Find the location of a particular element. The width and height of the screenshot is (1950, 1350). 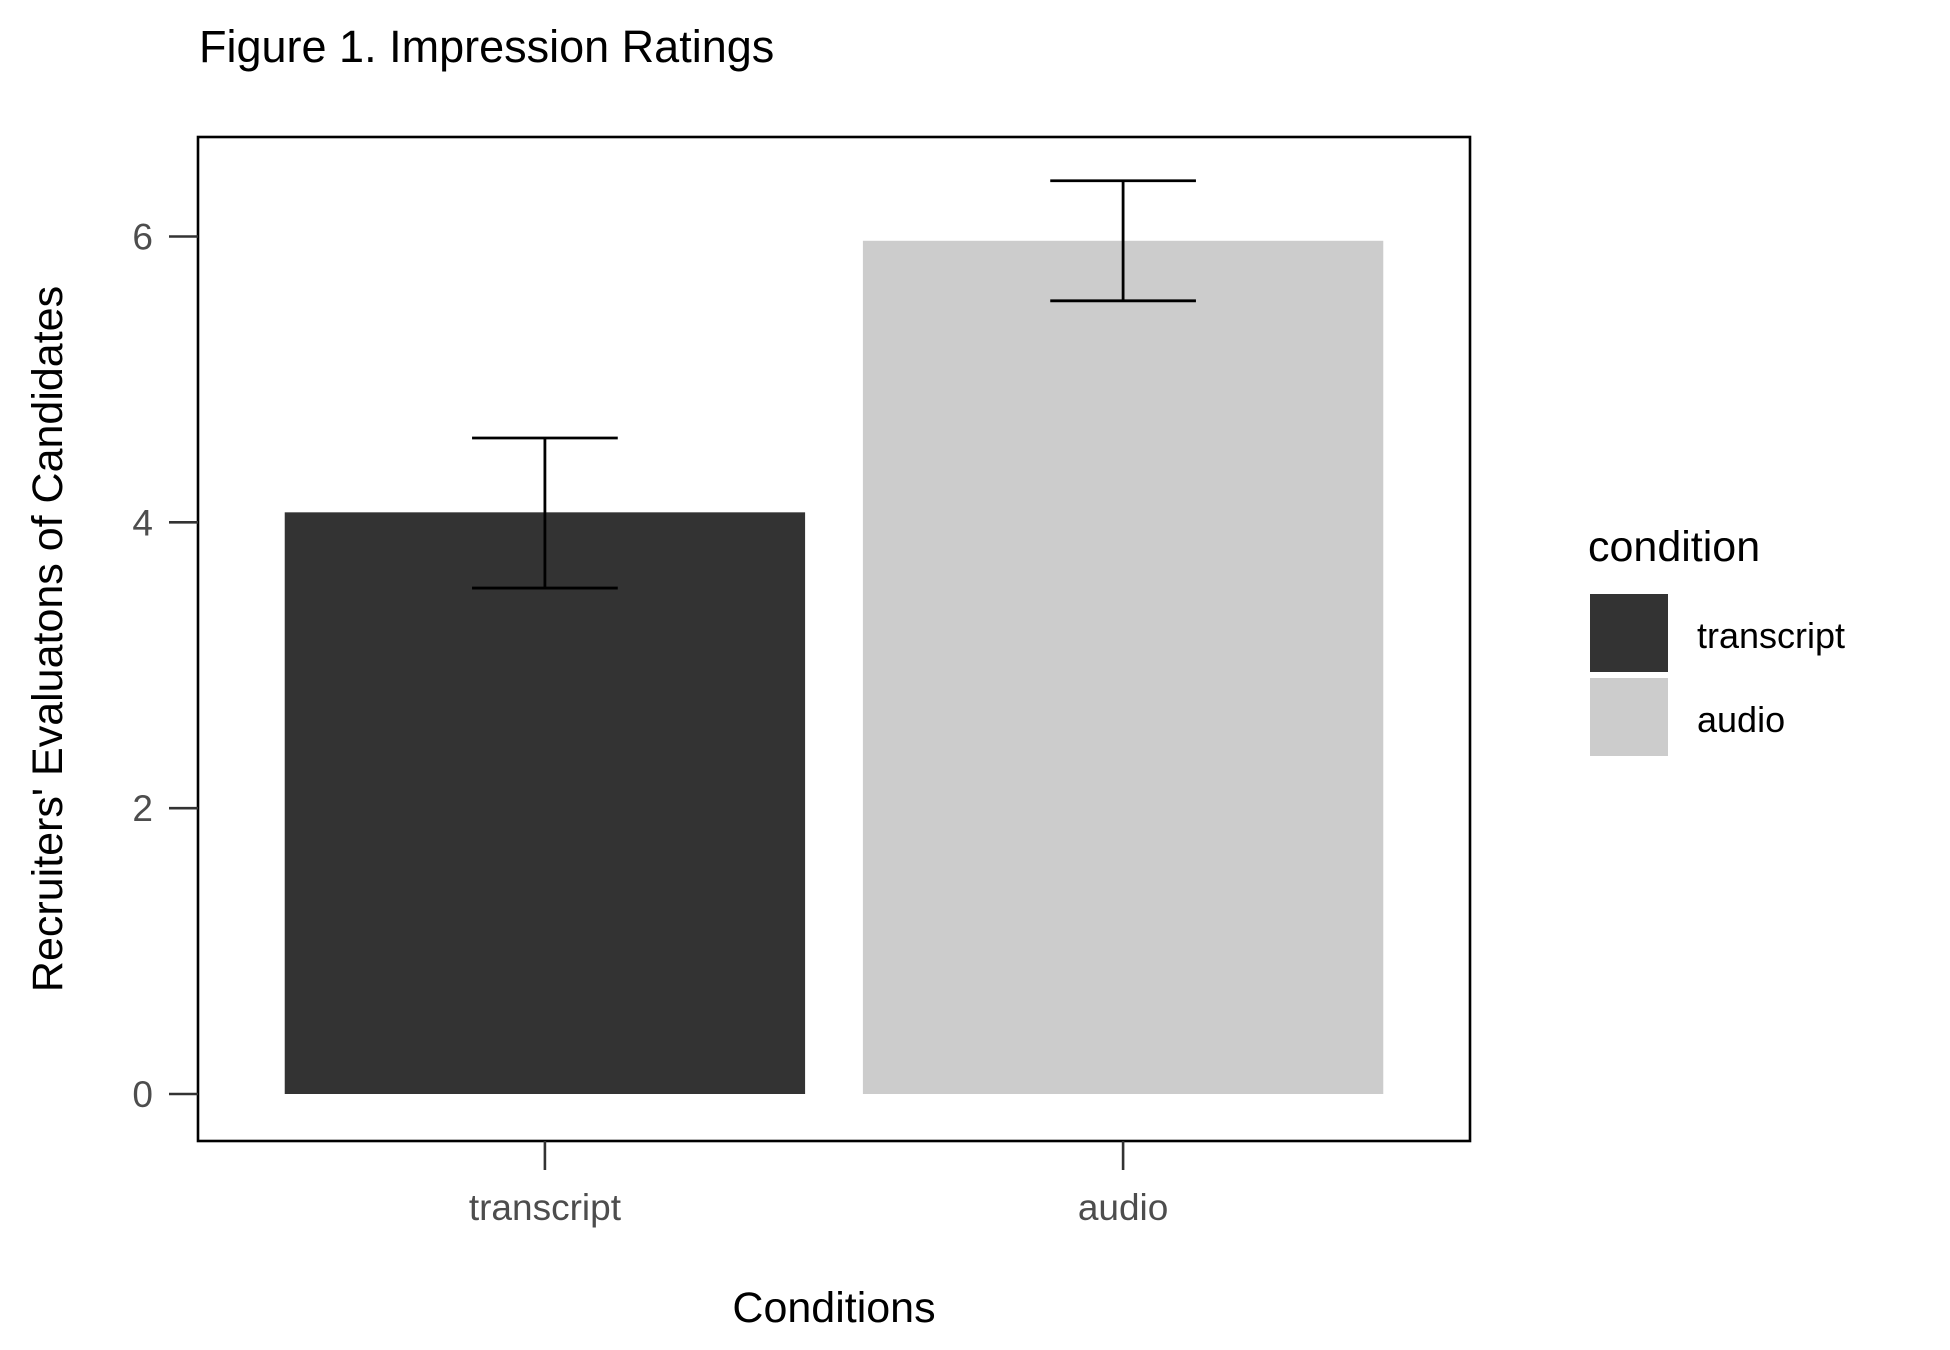

x-axis-title: Conditions is located at coordinates (833, 1308).